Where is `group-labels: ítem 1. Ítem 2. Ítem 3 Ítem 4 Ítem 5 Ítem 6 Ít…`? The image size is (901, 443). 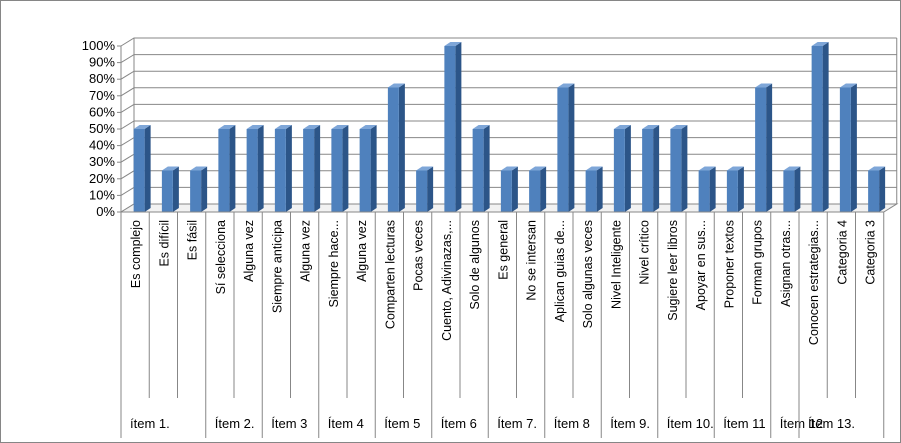 group-labels: ítem 1. Ítem 2. Ítem 3 Ítem 4 Ítem 5 Ítem 6 Ít… is located at coordinates (492, 423).